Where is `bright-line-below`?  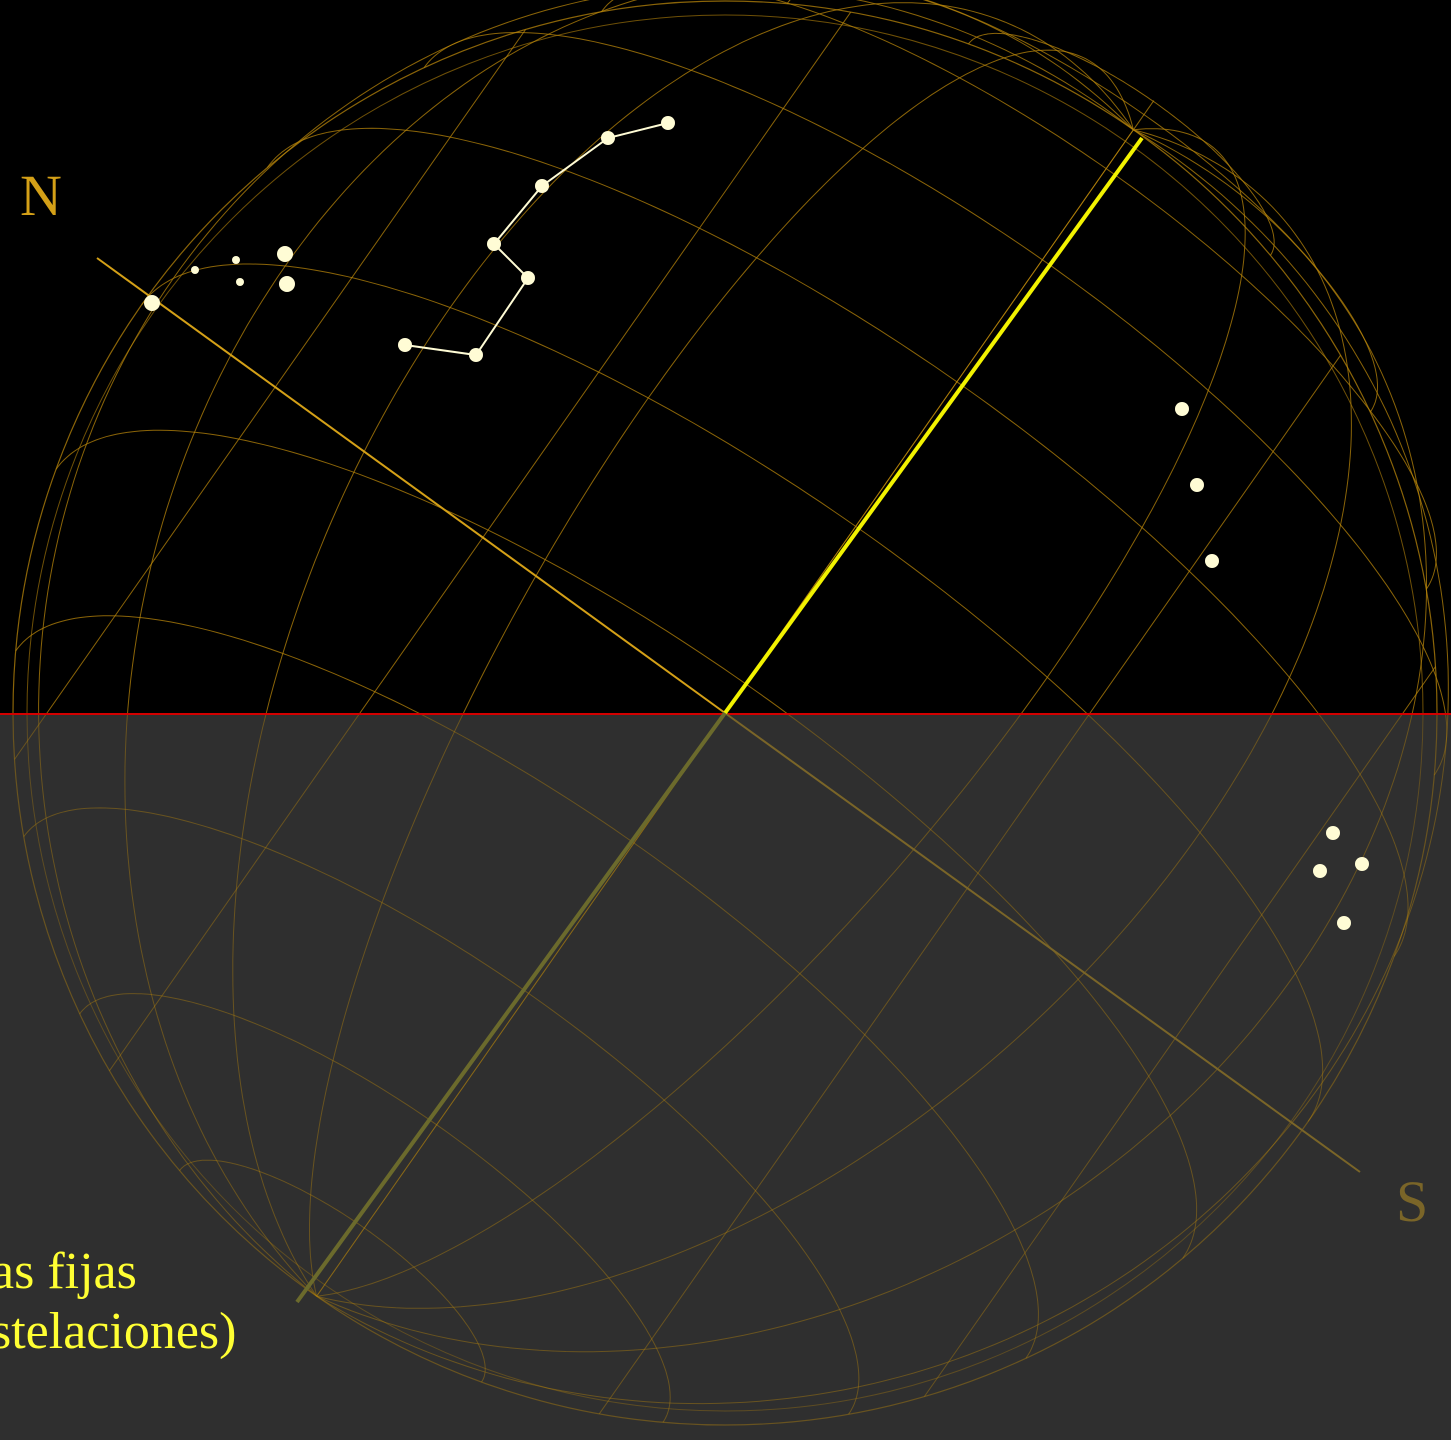 bright-line-below is located at coordinates (511, 1007).